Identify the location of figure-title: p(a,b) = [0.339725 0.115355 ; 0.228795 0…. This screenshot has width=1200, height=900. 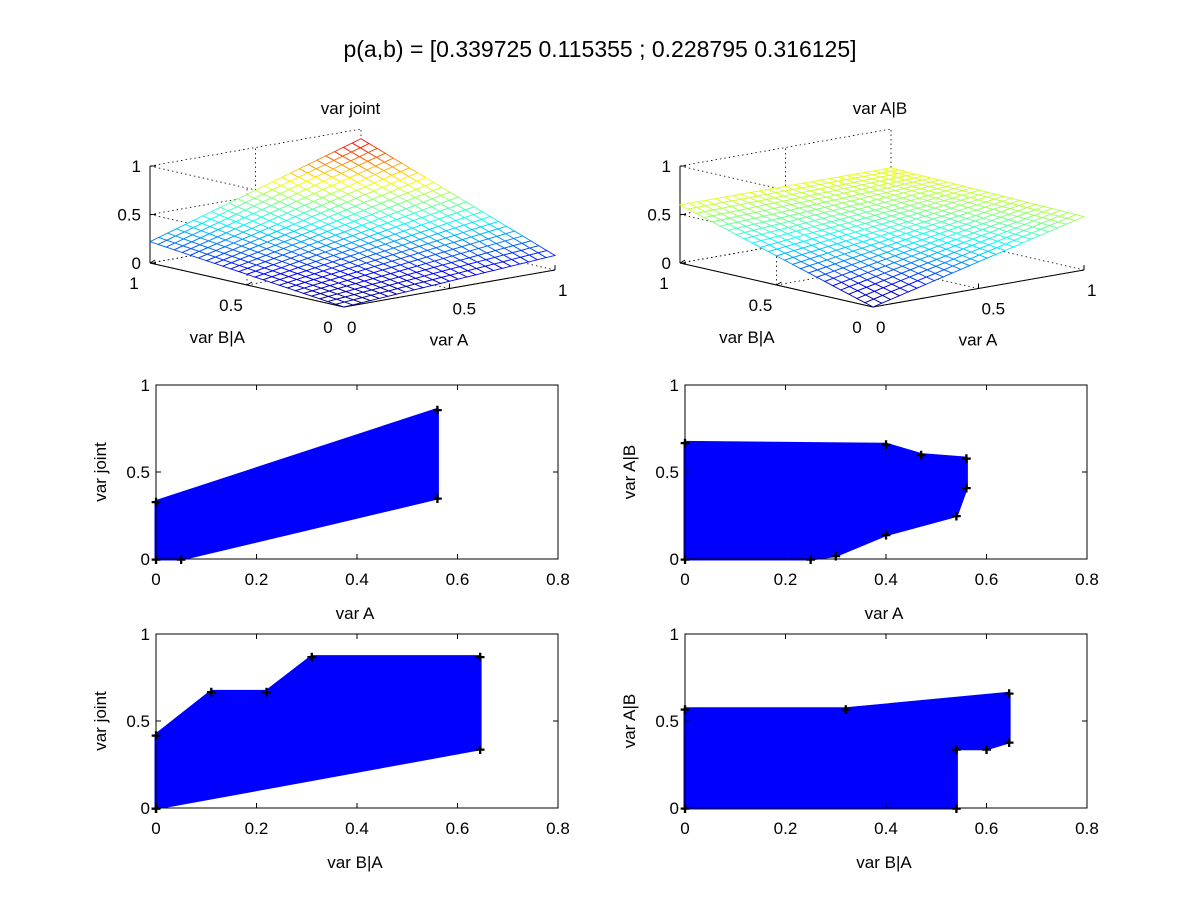
(599, 49).